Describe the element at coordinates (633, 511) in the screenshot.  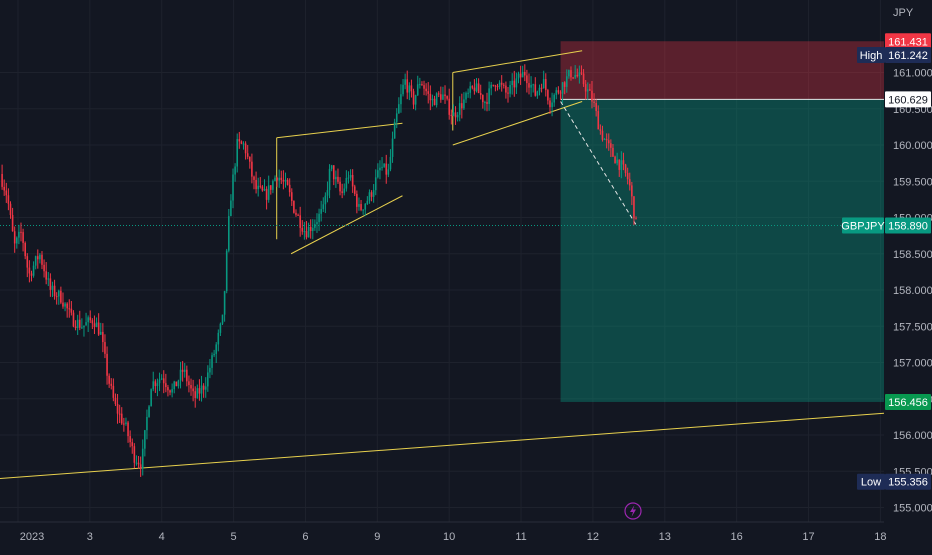
I see `lightning-icon` at that location.